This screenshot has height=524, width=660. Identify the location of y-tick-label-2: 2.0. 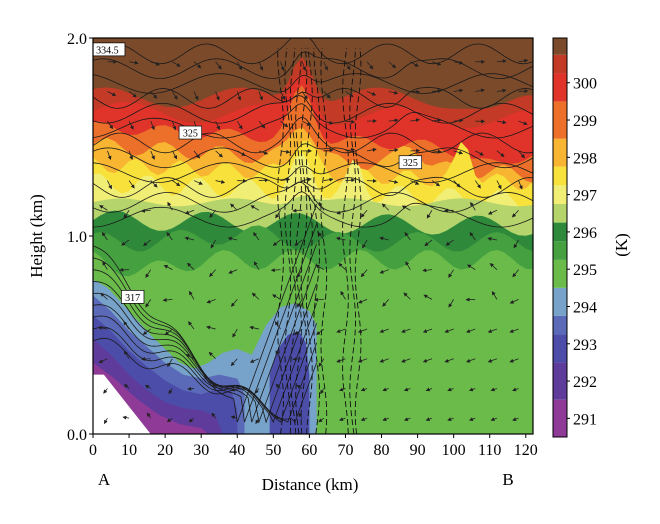
(77, 39).